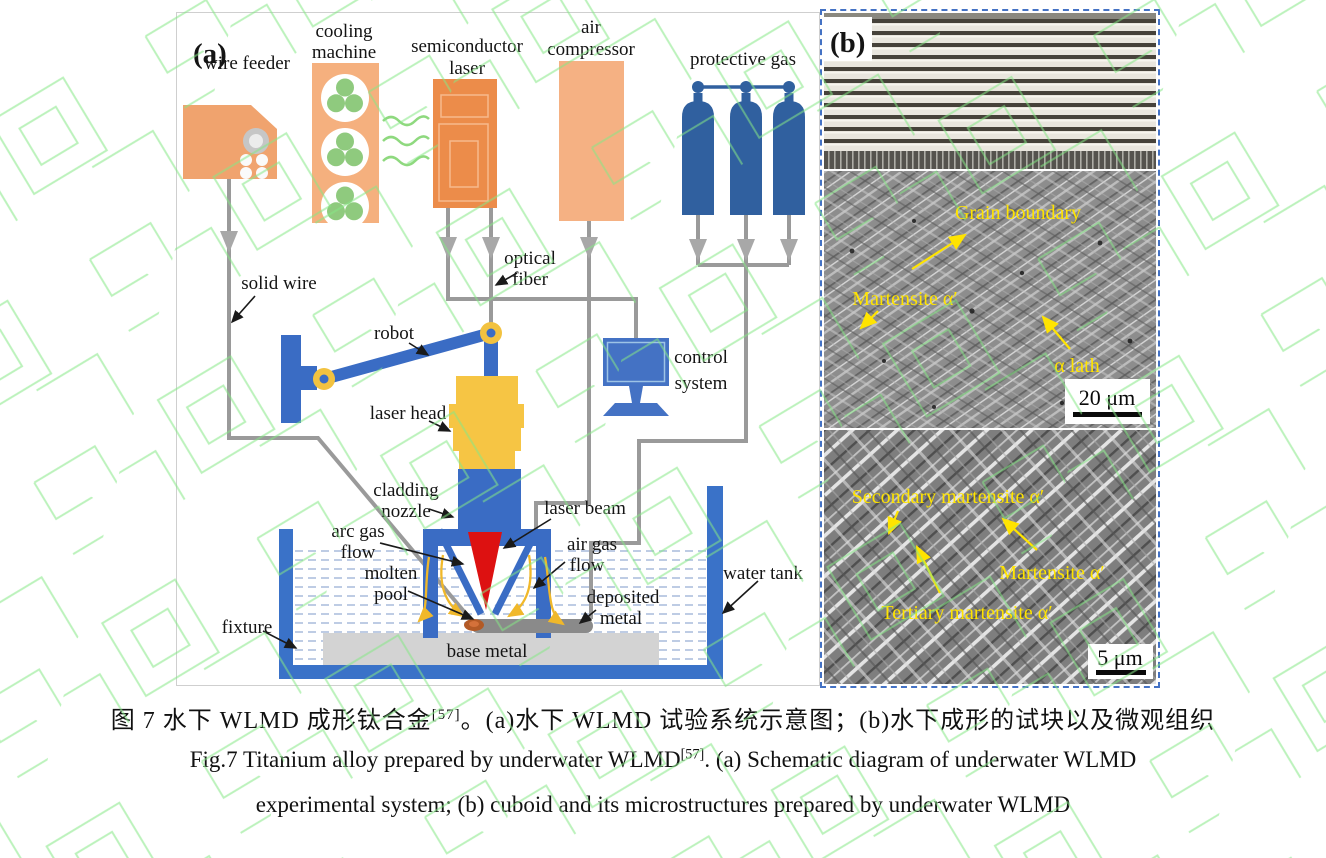  What do you see at coordinates (763, 573) in the screenshot?
I see `label-water-tank: water tank` at bounding box center [763, 573].